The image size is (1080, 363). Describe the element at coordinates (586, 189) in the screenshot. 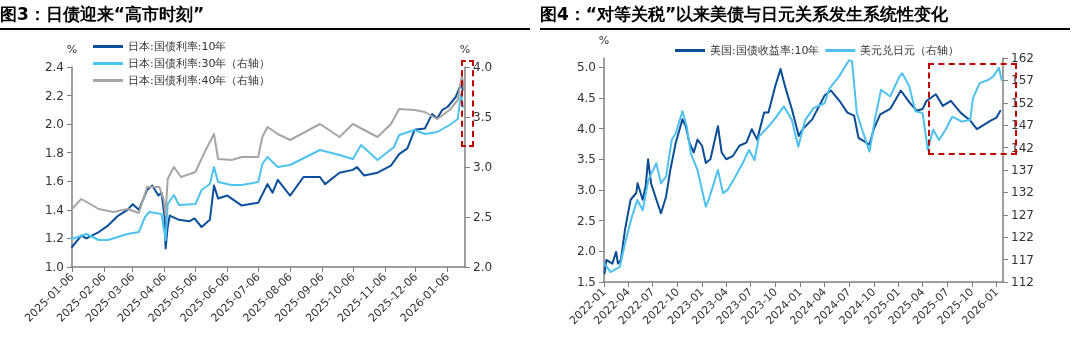

I see `y-tick-label: 3.0` at that location.